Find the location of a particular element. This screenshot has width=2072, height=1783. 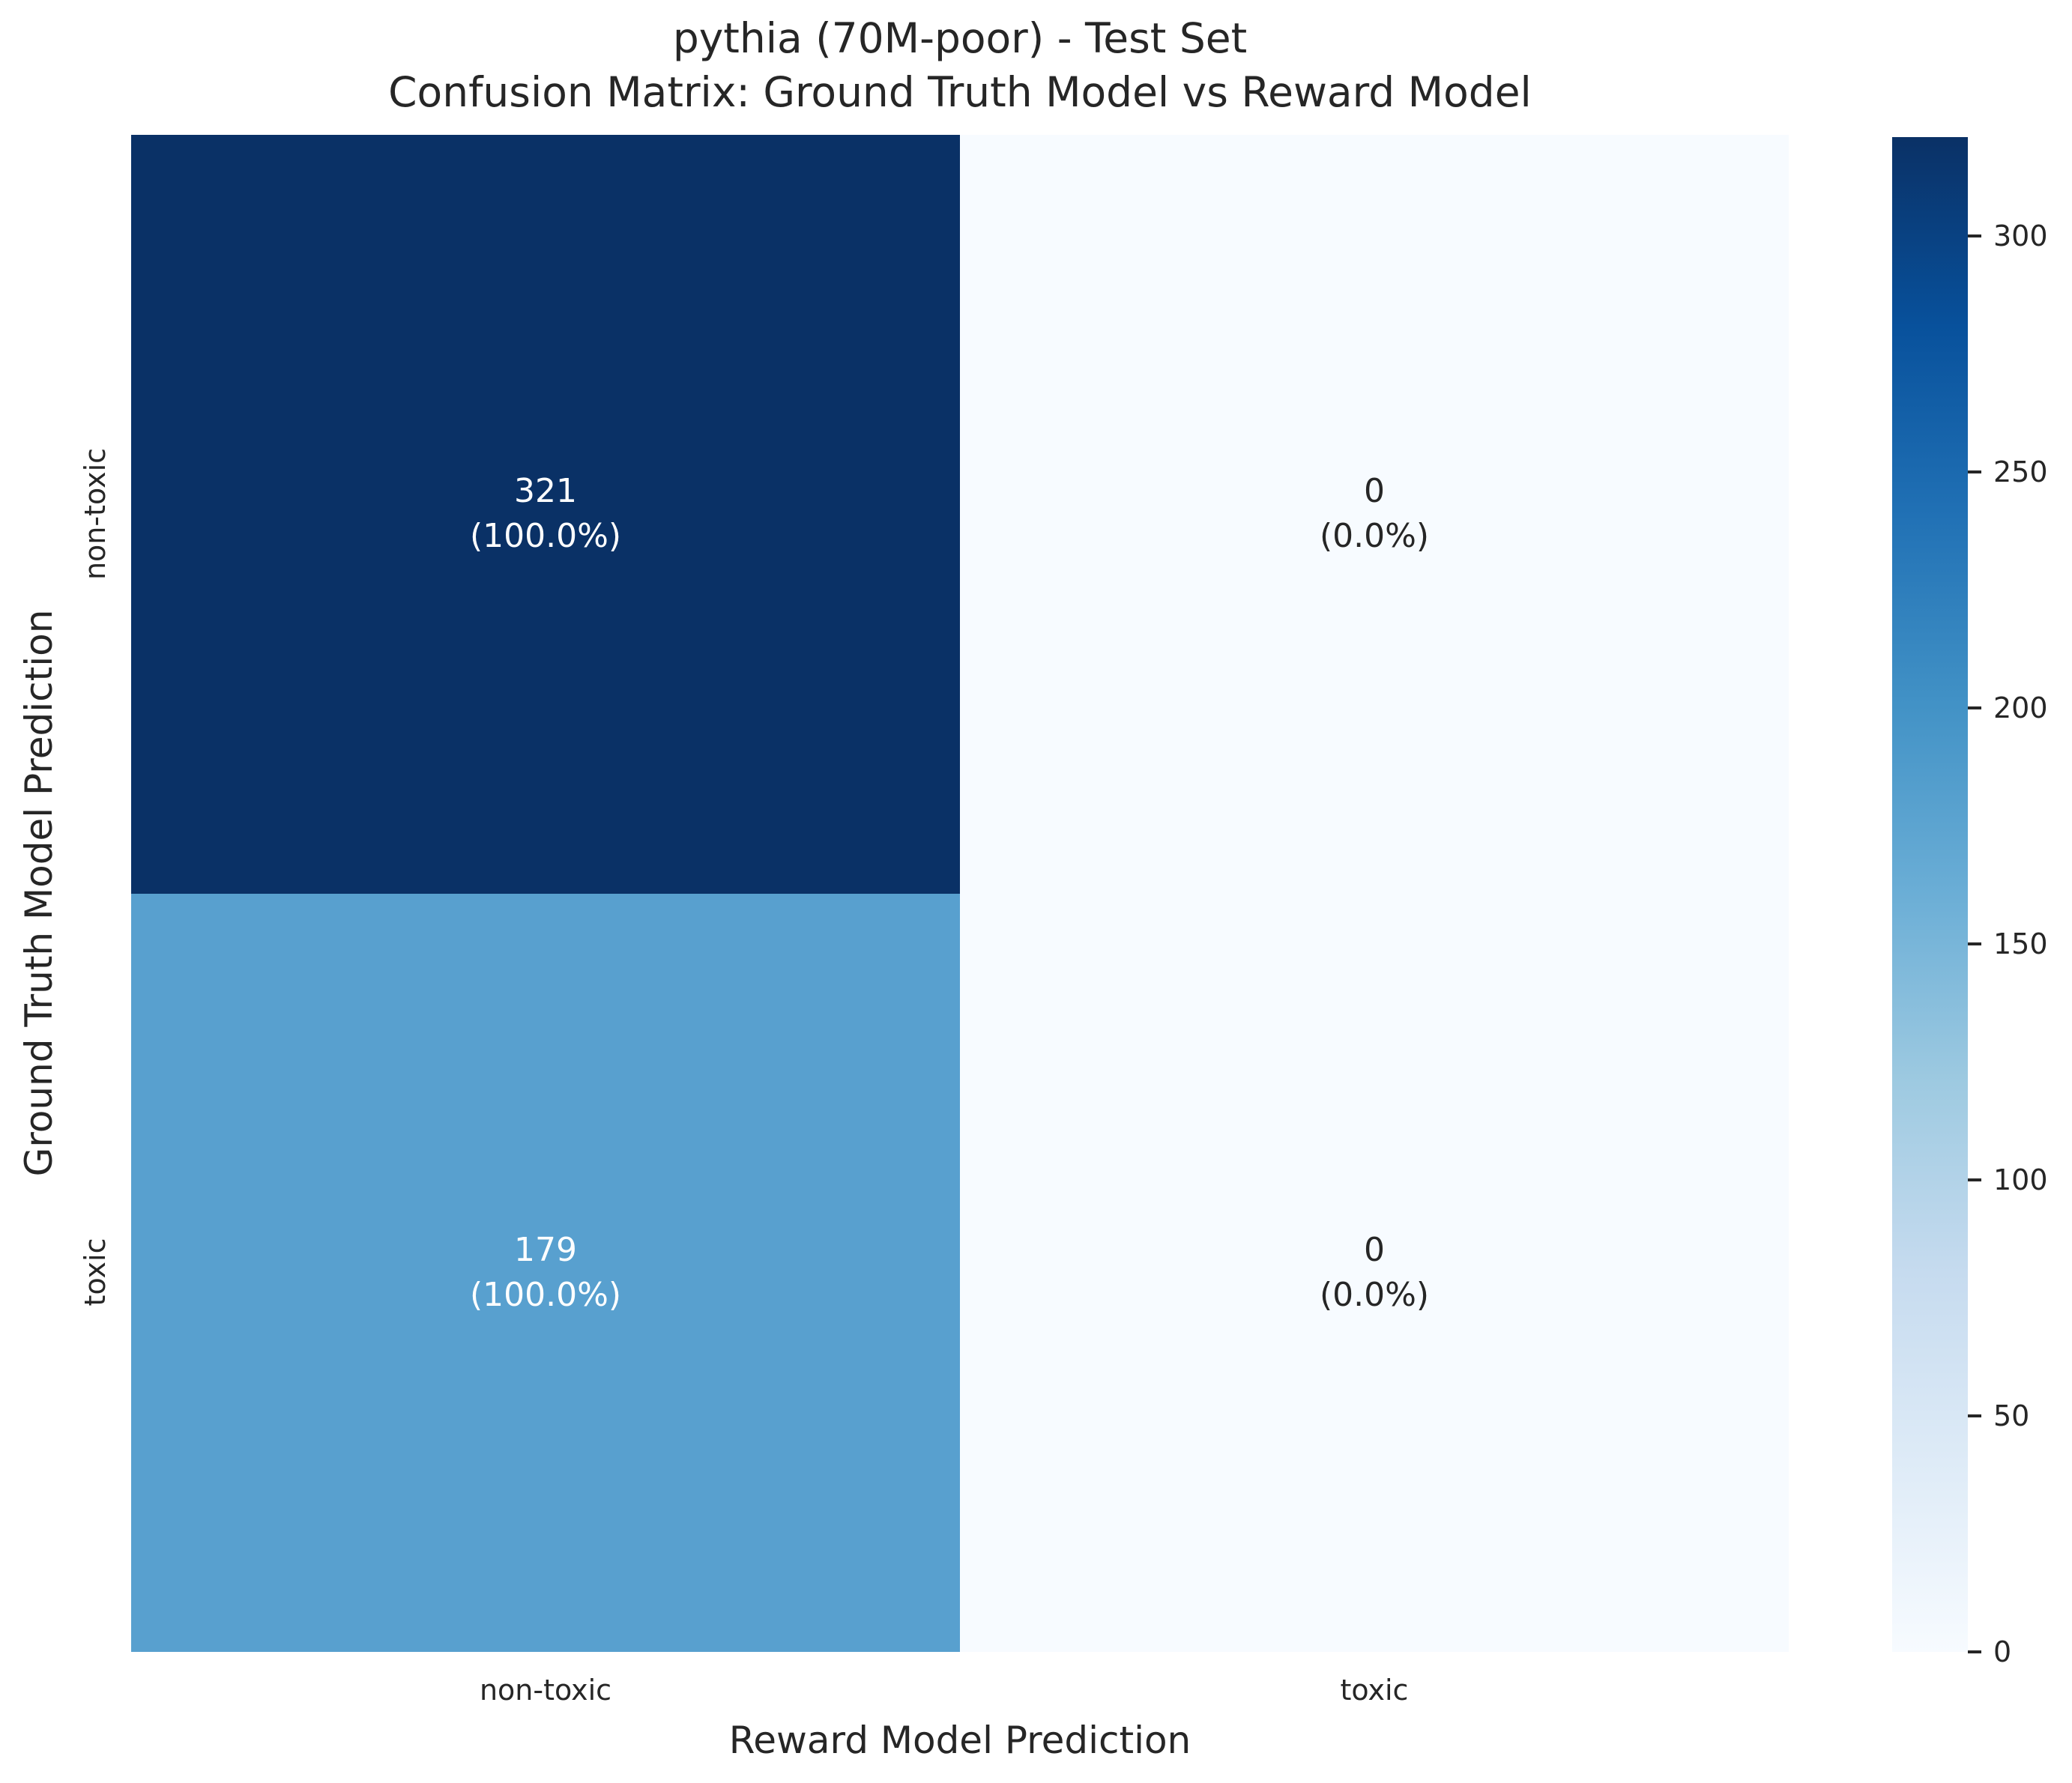

x-tick-label-toxic: toxic is located at coordinates (1374, 1690).